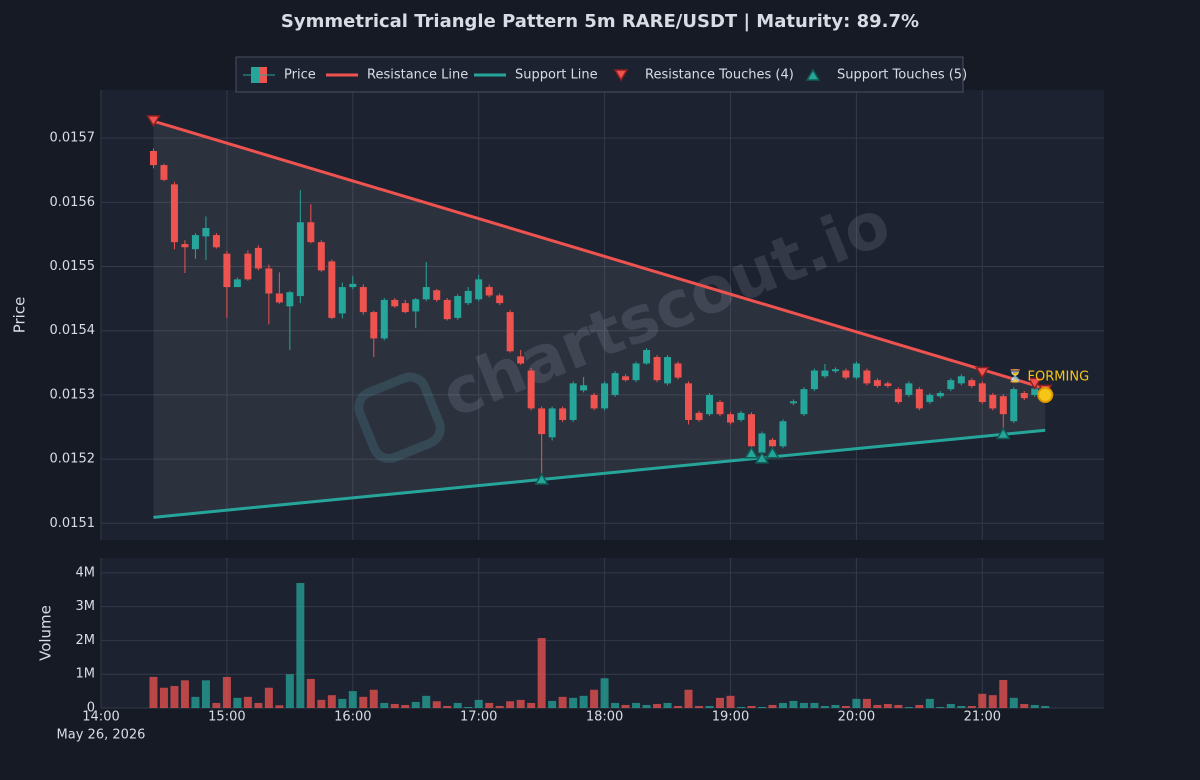 The height and width of the screenshot is (780, 1200). Describe the element at coordinates (226, 717) in the screenshot. I see `x-tick-label: 15:00` at that location.